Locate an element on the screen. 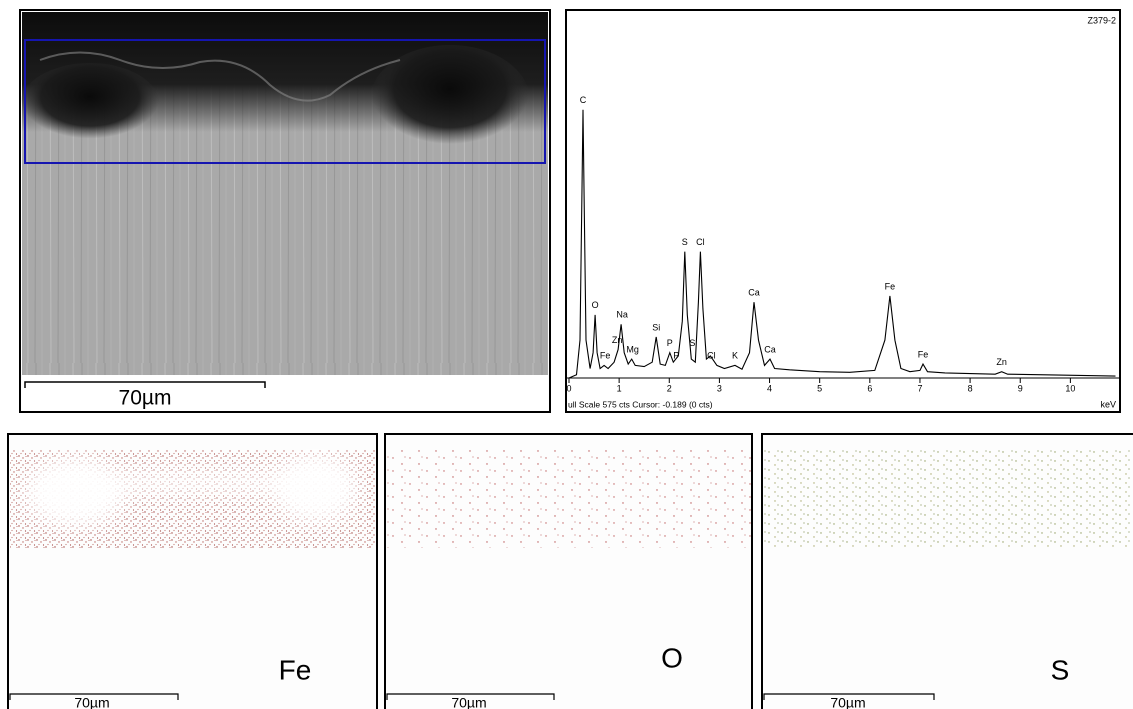 Image resolution: width=1133 pixels, height=709 pixels. spectrum-id: Z379-2 is located at coordinates (1101, 20).